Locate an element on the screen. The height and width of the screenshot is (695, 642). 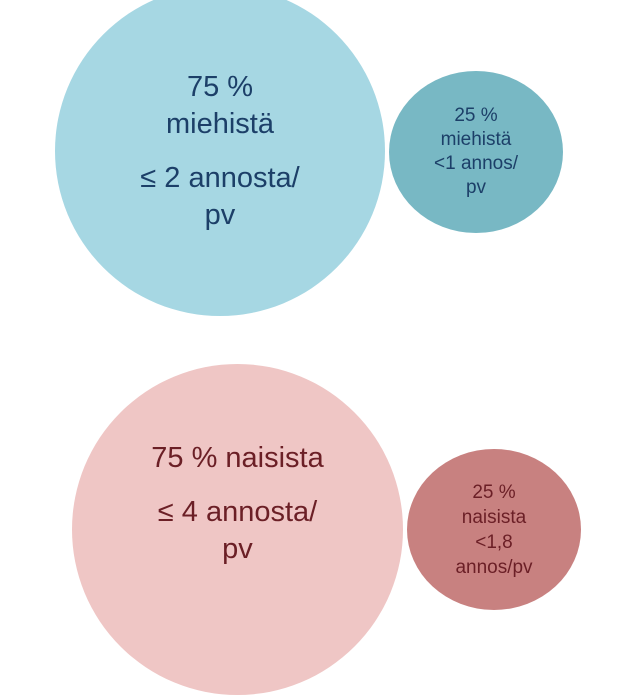
women-minority-percent: 25 % is located at coordinates (494, 492).